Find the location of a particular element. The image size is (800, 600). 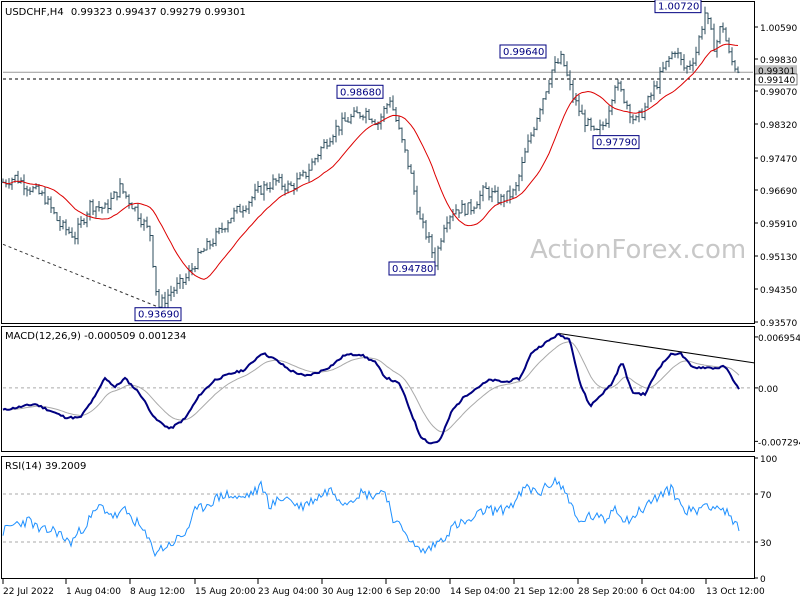

annotation-label: 0.93690 is located at coordinates (158, 315).